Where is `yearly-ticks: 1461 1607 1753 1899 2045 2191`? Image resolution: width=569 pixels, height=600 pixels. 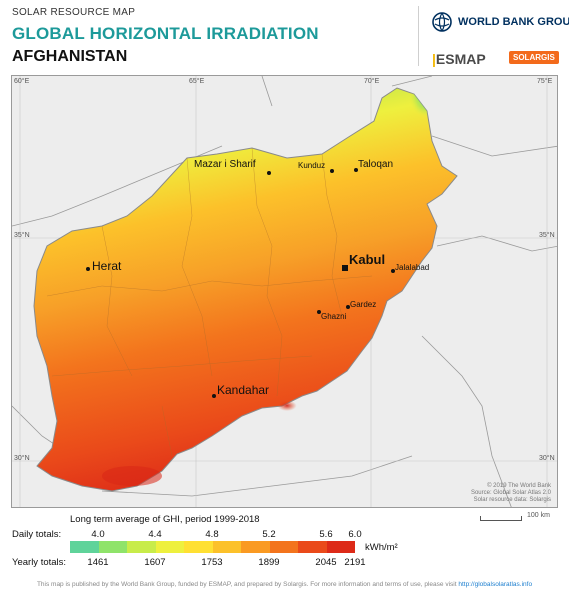 yearly-ticks: 1461 1607 1753 1899 2045 2191 is located at coordinates (217, 563).